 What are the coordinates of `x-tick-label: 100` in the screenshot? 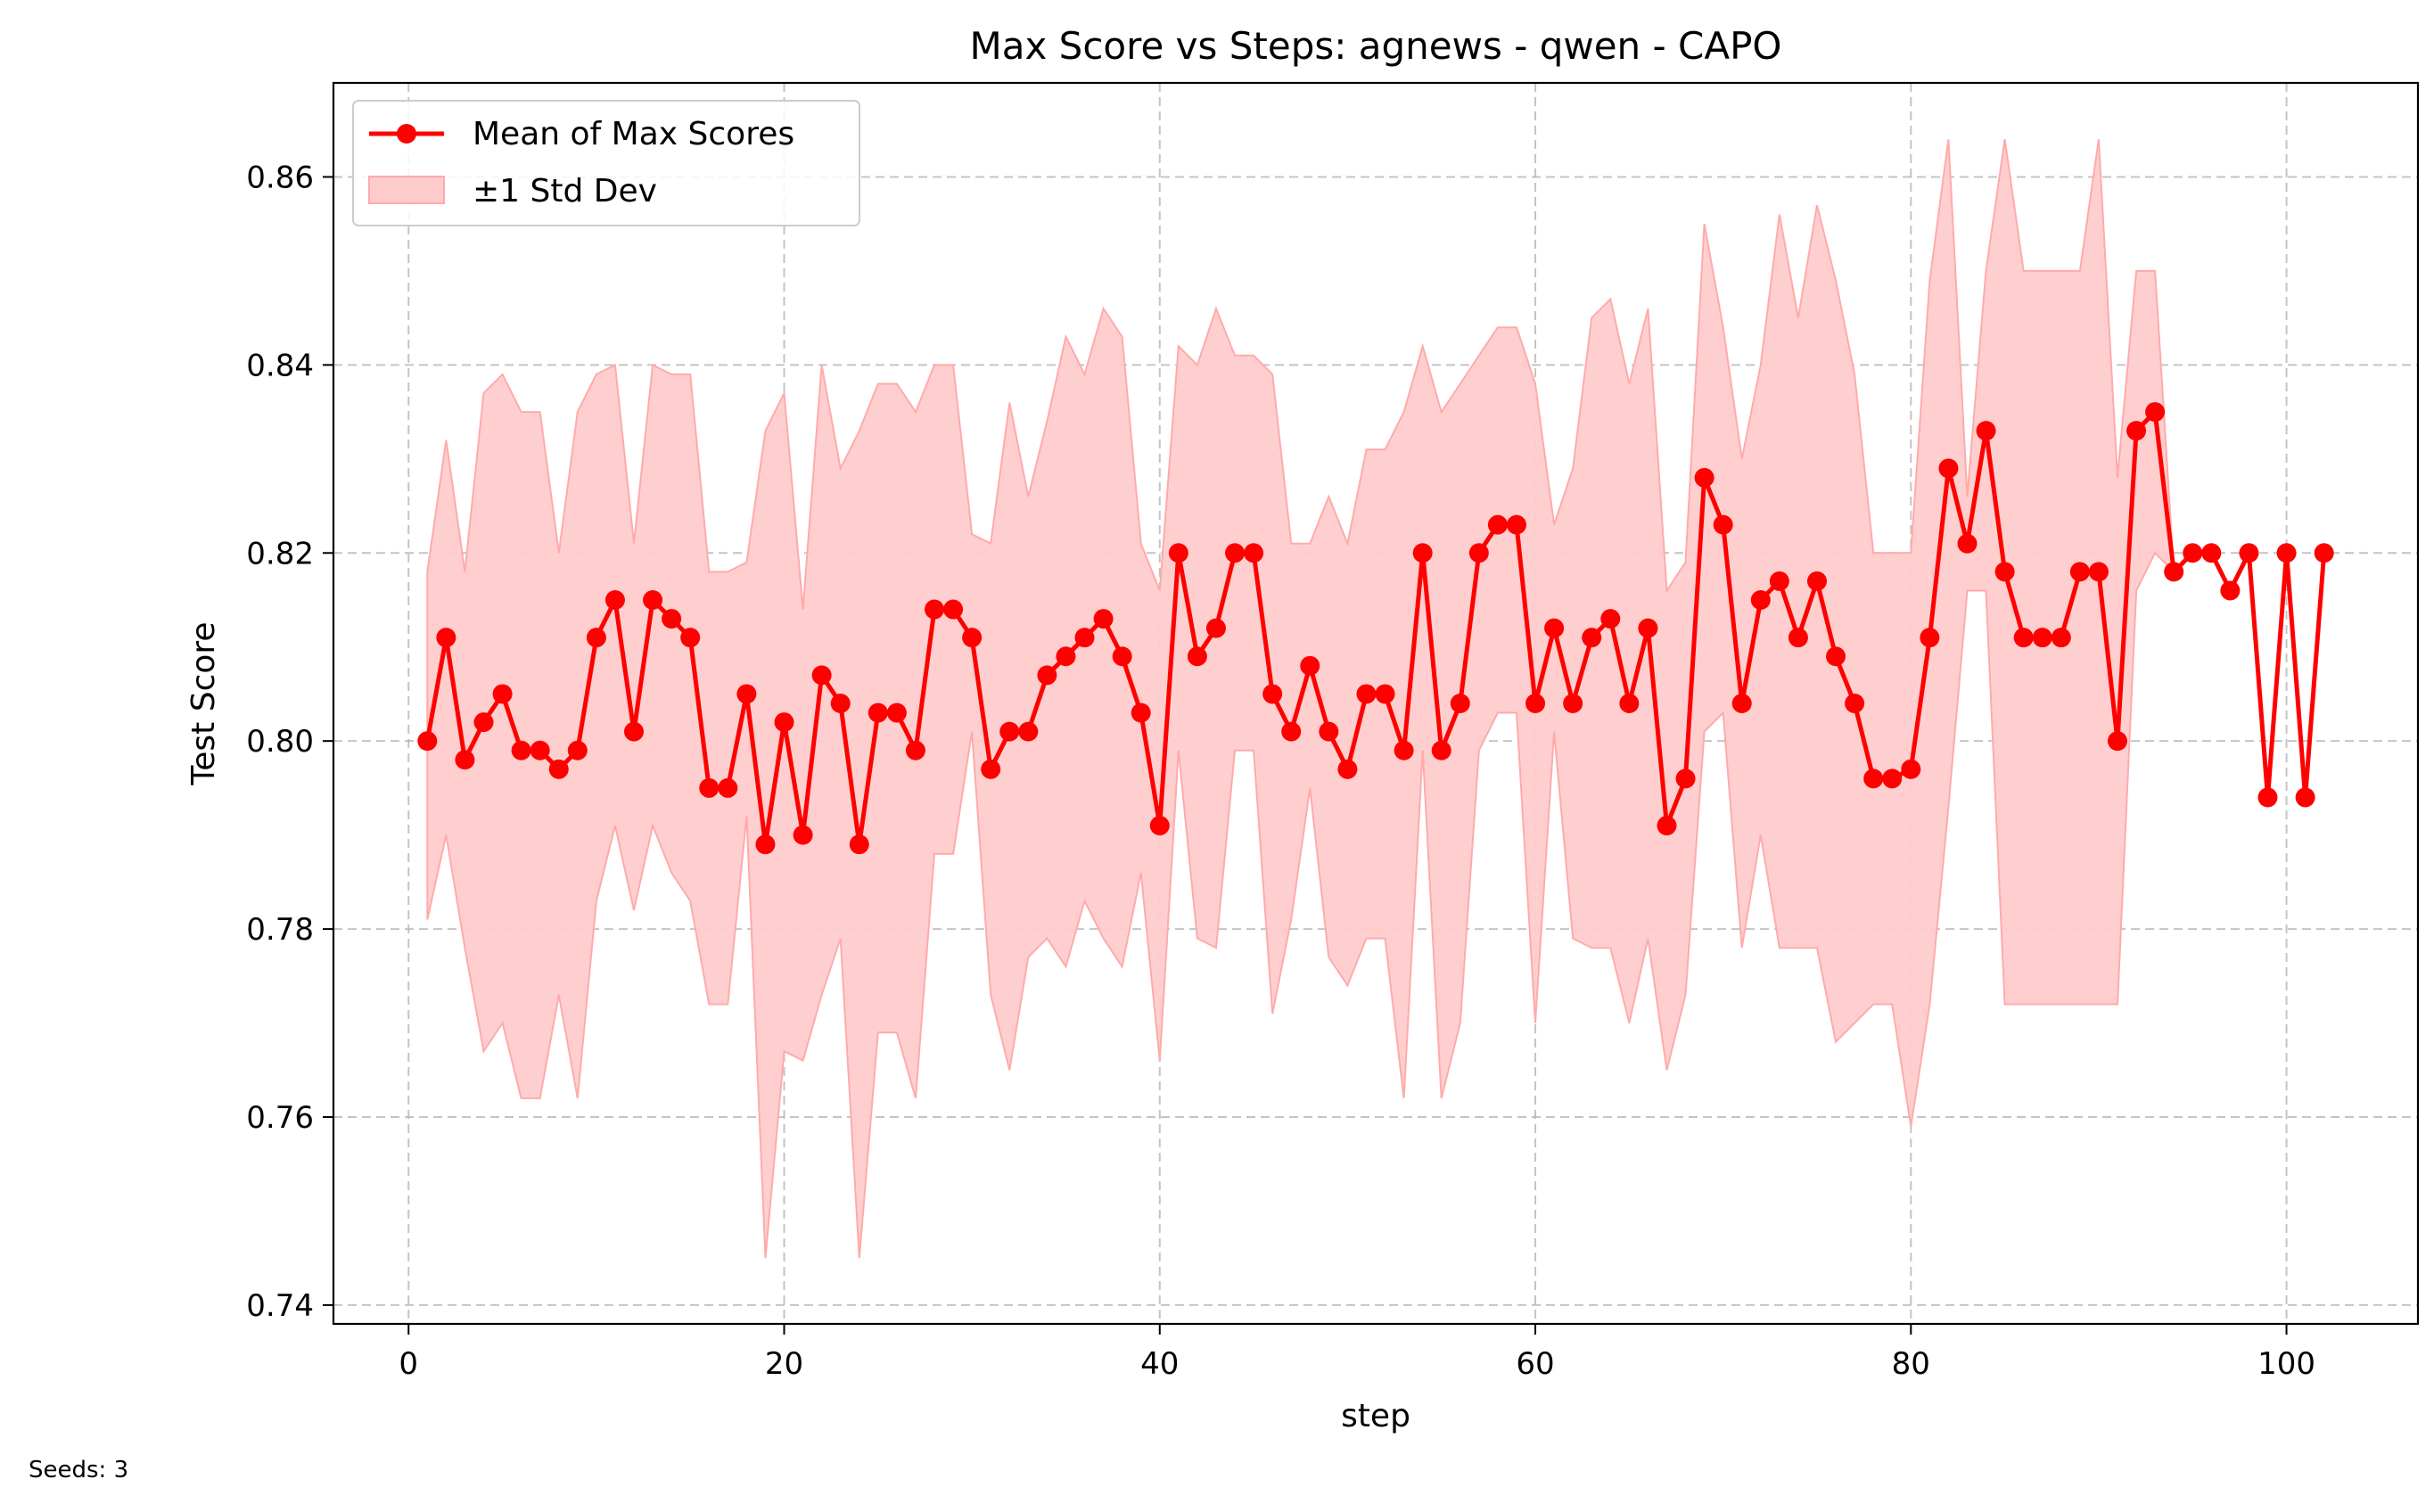 It's located at (2286, 1364).